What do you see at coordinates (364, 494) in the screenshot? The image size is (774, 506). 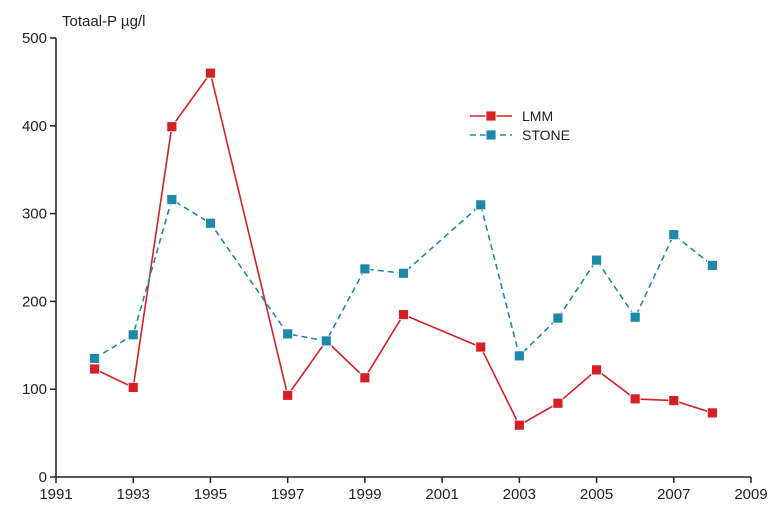 I see `x-tick-label: 1999` at bounding box center [364, 494].